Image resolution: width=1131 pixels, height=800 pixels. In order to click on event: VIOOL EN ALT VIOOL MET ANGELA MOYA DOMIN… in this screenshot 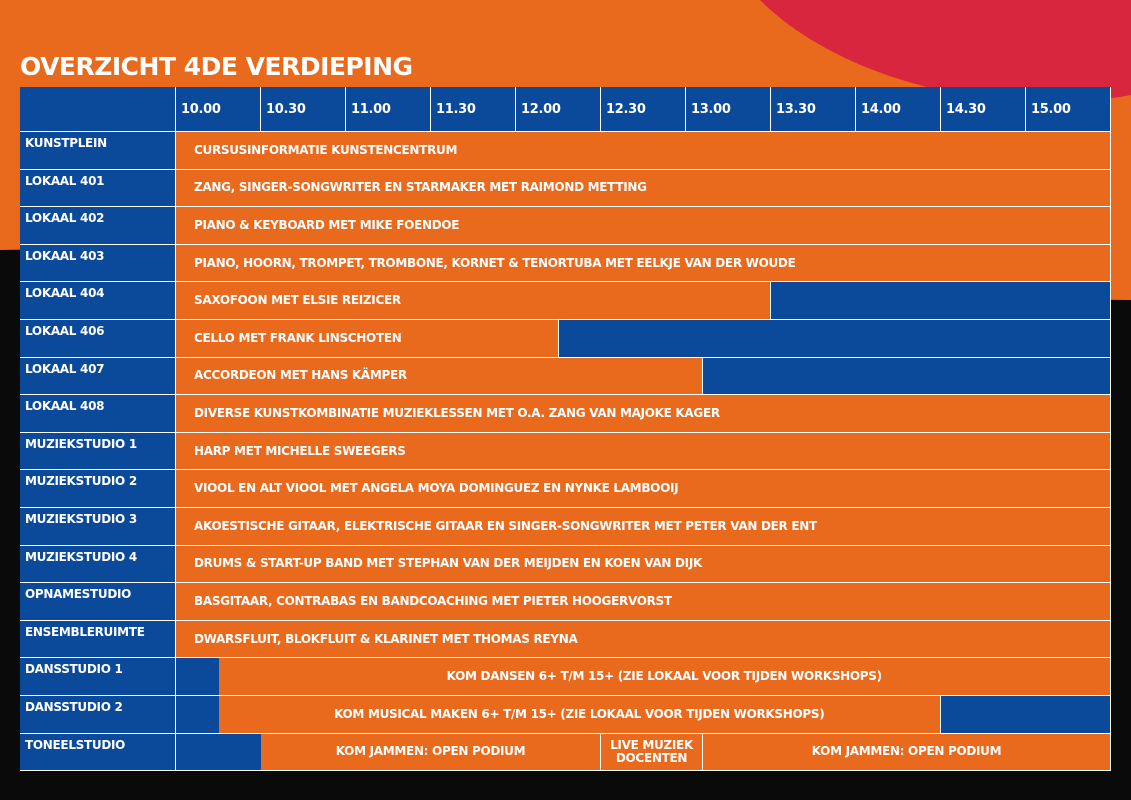, I will do `click(643, 489)`.